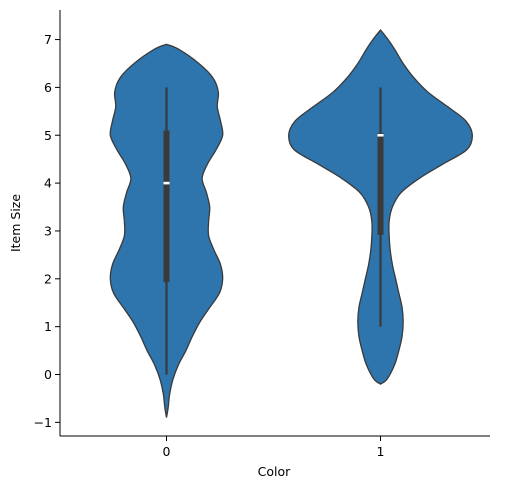  Describe the element at coordinates (48, 183) in the screenshot. I see `y-tick-label: 4` at that location.